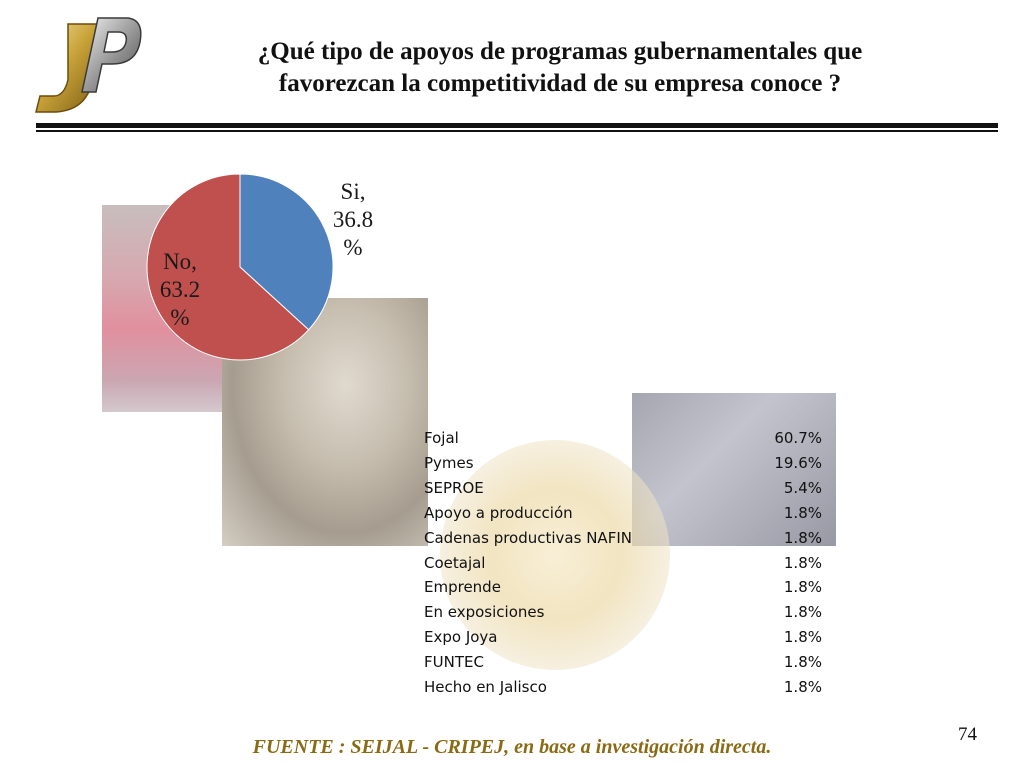 The image size is (1024, 768). Describe the element at coordinates (967, 734) in the screenshot. I see `page-number: 74` at that location.